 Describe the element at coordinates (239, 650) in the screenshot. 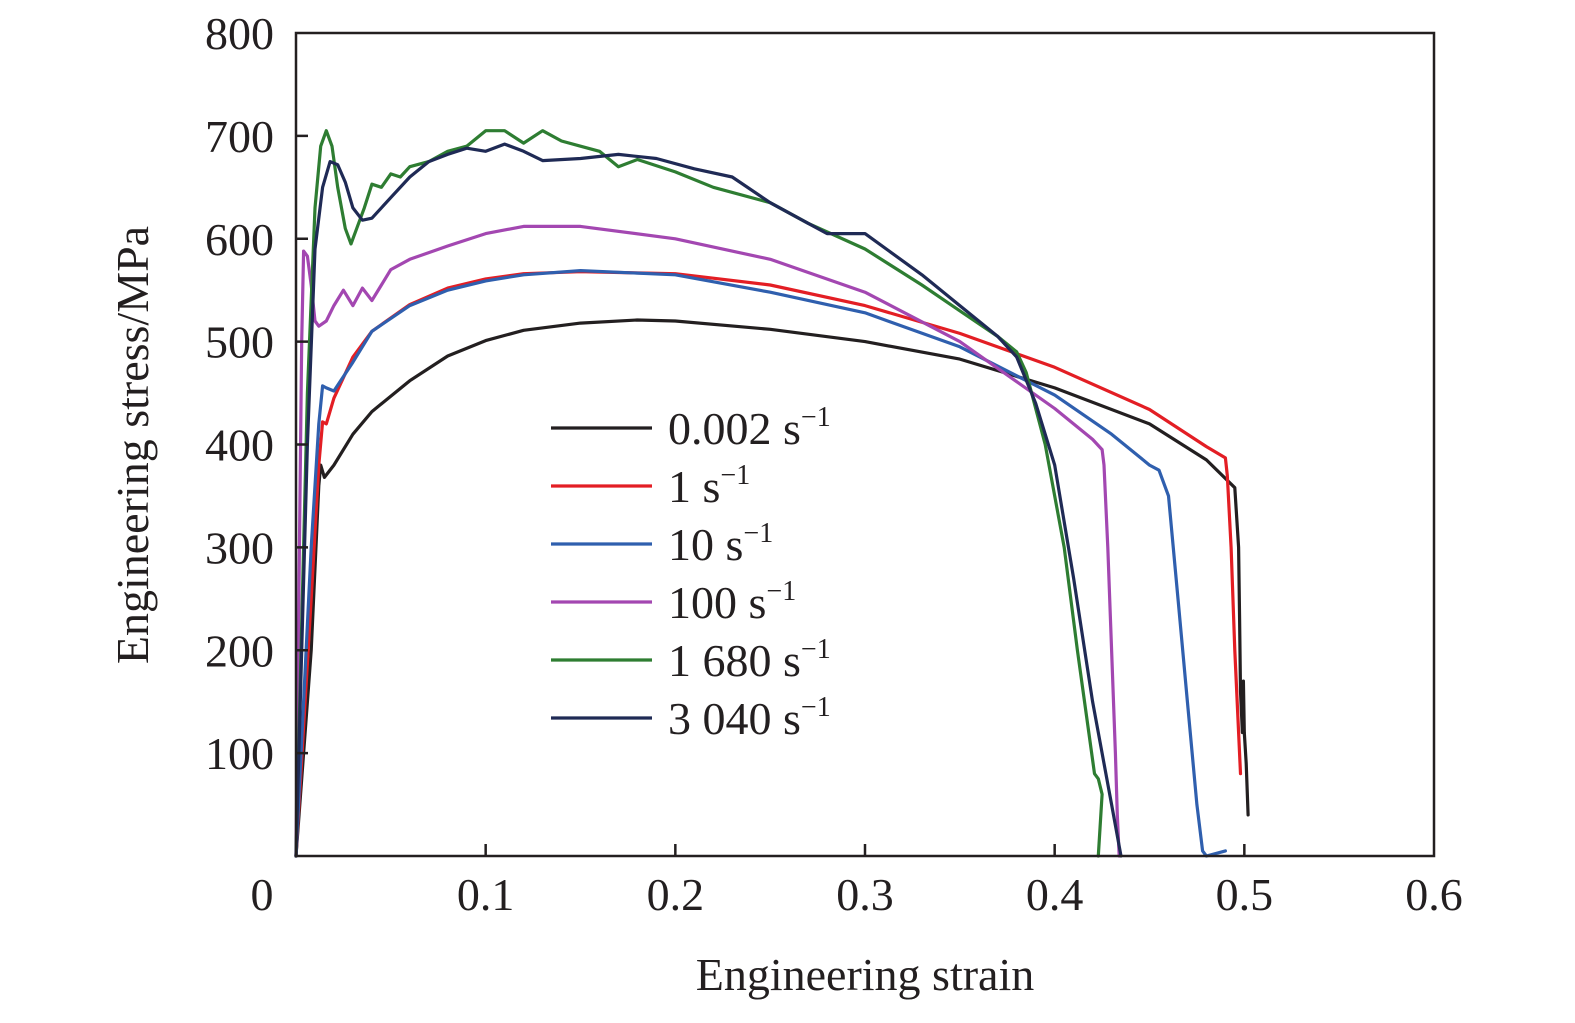

I see `y-tick-label: 200` at that location.